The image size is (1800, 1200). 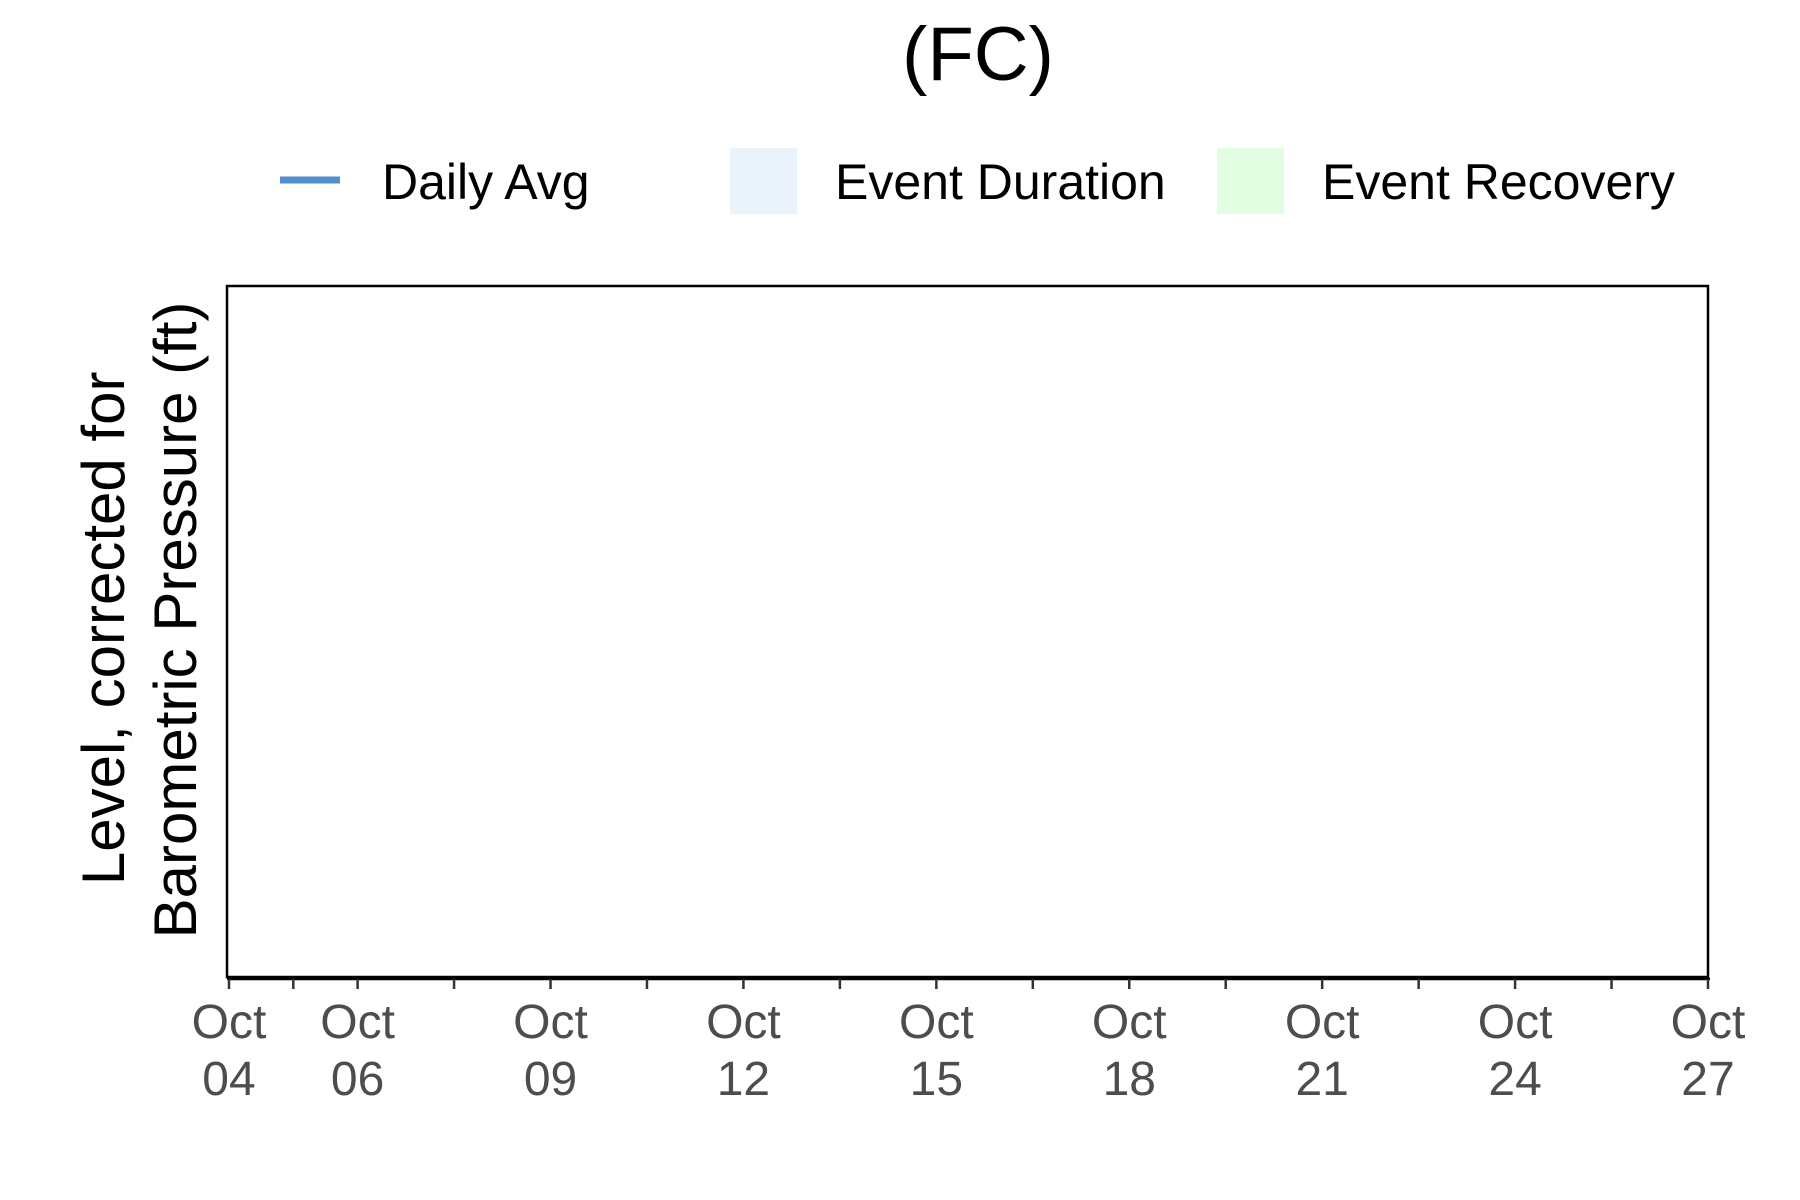 I want to click on legend: Daily Avg Event Duration Event Recovery, so click(x=977, y=181).